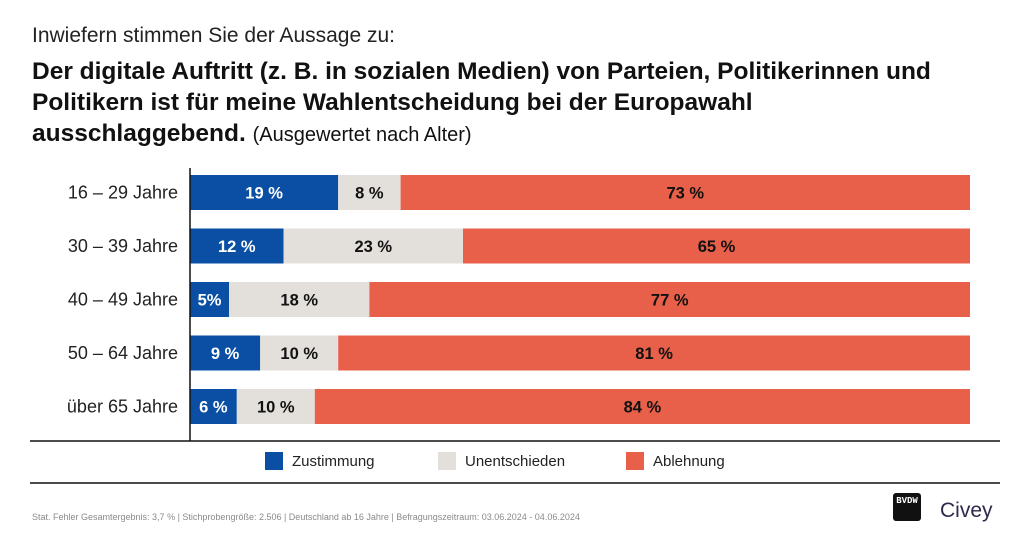 Image resolution: width=1030 pixels, height=541 pixels. I want to click on data-label-unentschieden-3: 18 %, so click(299, 301).